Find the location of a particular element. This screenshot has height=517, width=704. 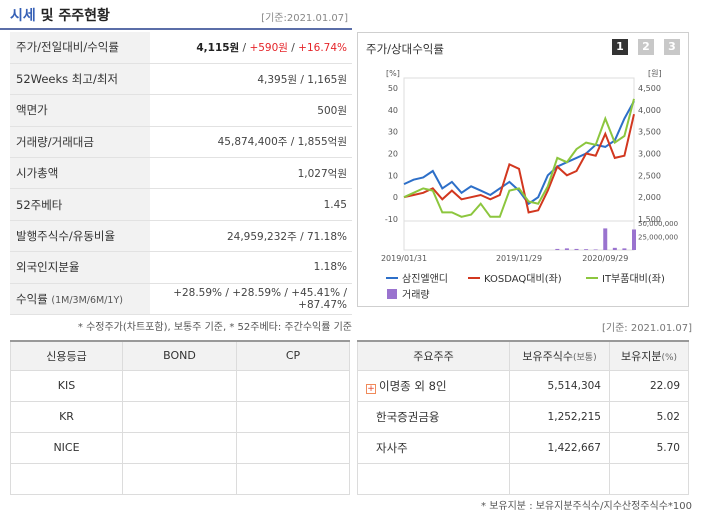

right-tick-label: 4,000 is located at coordinates (649, 110).